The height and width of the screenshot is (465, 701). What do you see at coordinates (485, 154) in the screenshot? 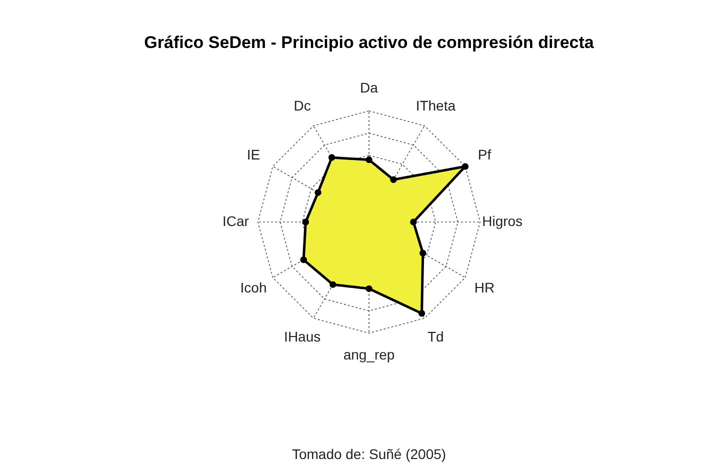
I see `spoke-label: Pf` at bounding box center [485, 154].